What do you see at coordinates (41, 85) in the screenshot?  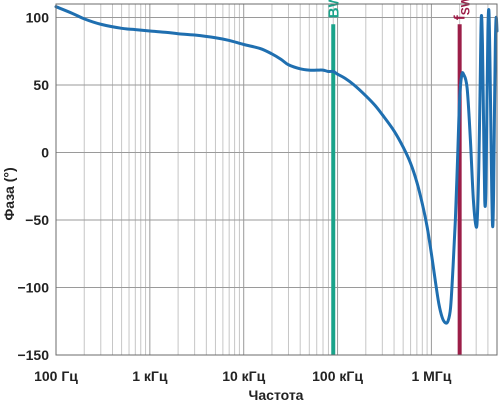 I see `y-tick-label: 50` at bounding box center [41, 85].